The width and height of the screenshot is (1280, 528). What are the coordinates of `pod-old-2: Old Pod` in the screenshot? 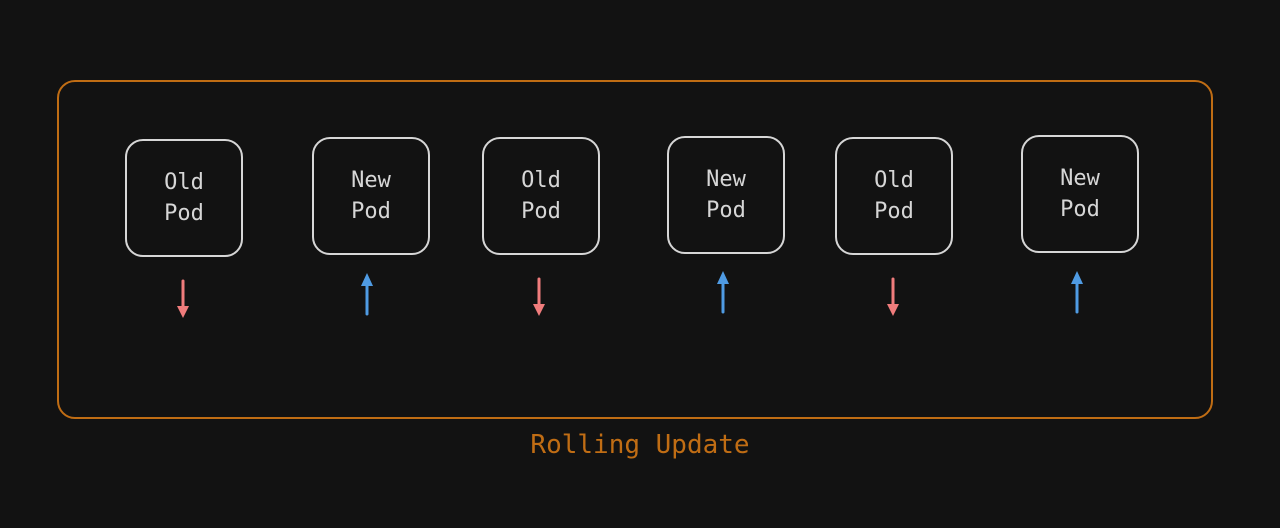 It's located at (541, 196).